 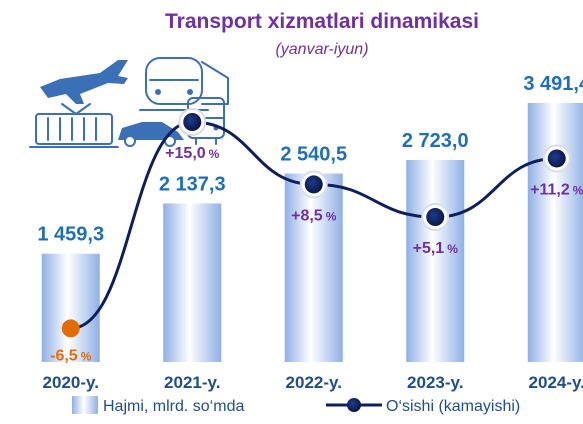 I want to click on growth-value-label: +11,2%, so click(x=556, y=189).